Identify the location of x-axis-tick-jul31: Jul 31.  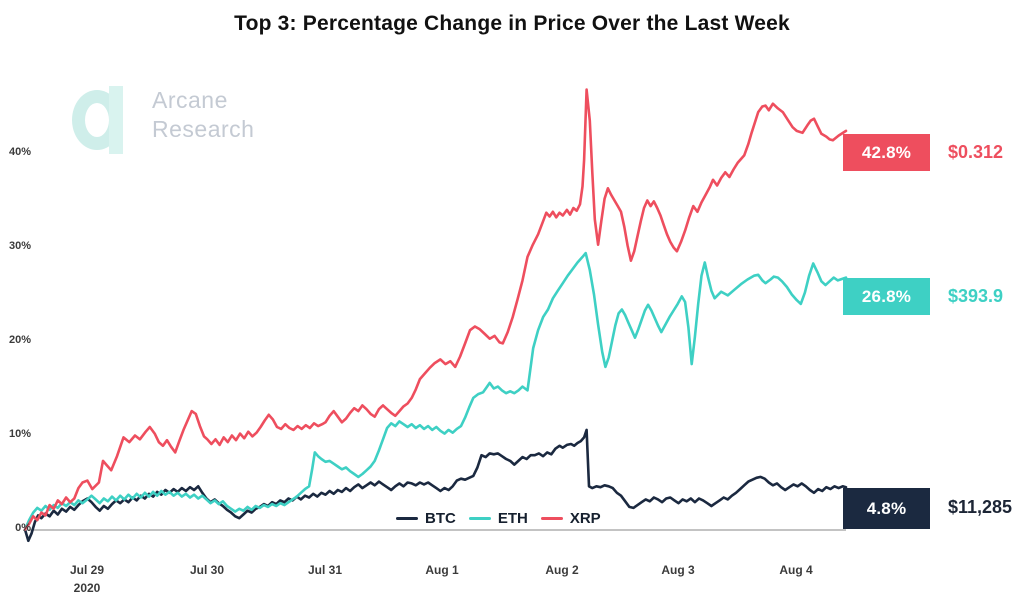
(325, 570).